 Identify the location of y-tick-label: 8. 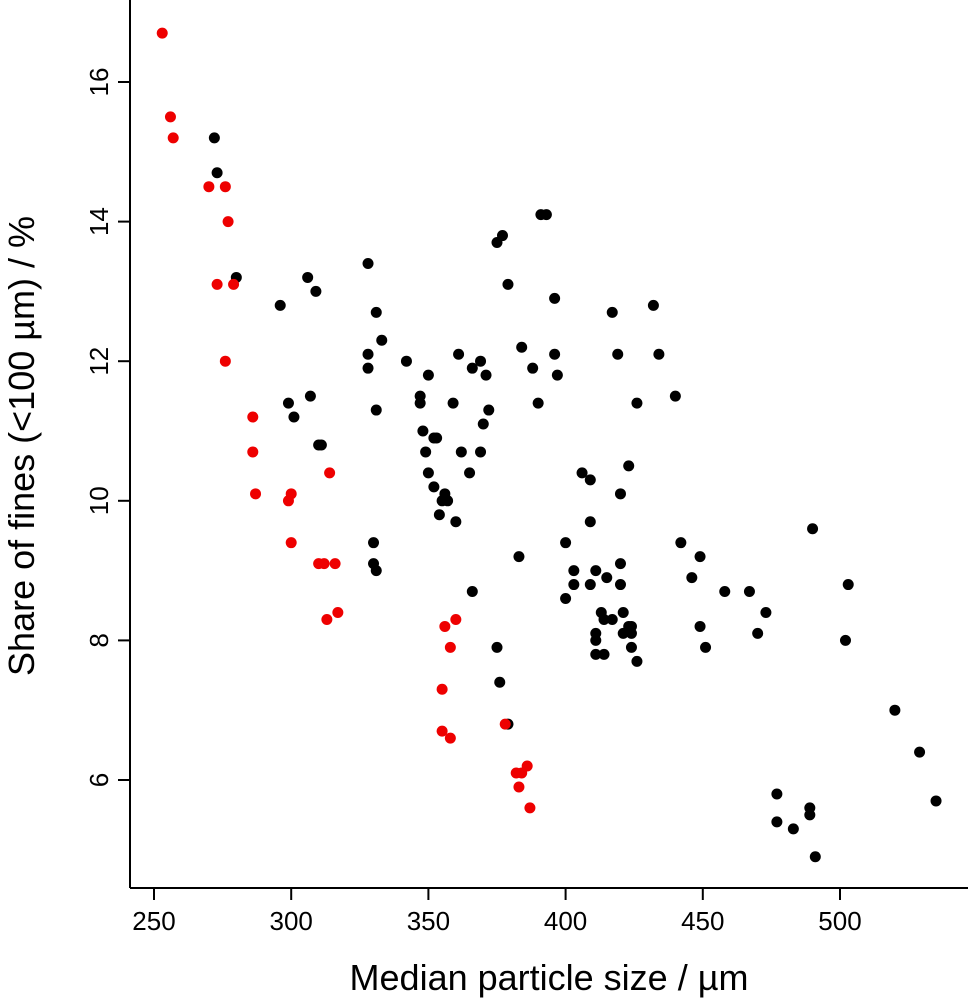
(99, 640).